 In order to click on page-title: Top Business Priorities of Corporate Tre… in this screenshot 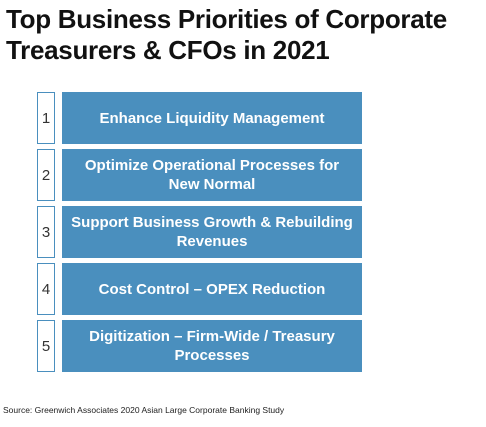, I will do `click(226, 34)`.